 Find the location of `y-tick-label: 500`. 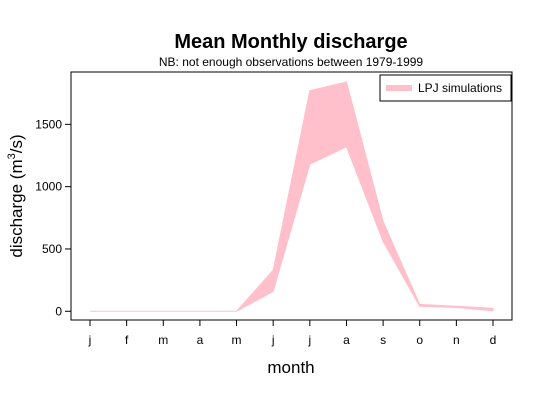

y-tick-label: 500 is located at coordinates (52, 249).